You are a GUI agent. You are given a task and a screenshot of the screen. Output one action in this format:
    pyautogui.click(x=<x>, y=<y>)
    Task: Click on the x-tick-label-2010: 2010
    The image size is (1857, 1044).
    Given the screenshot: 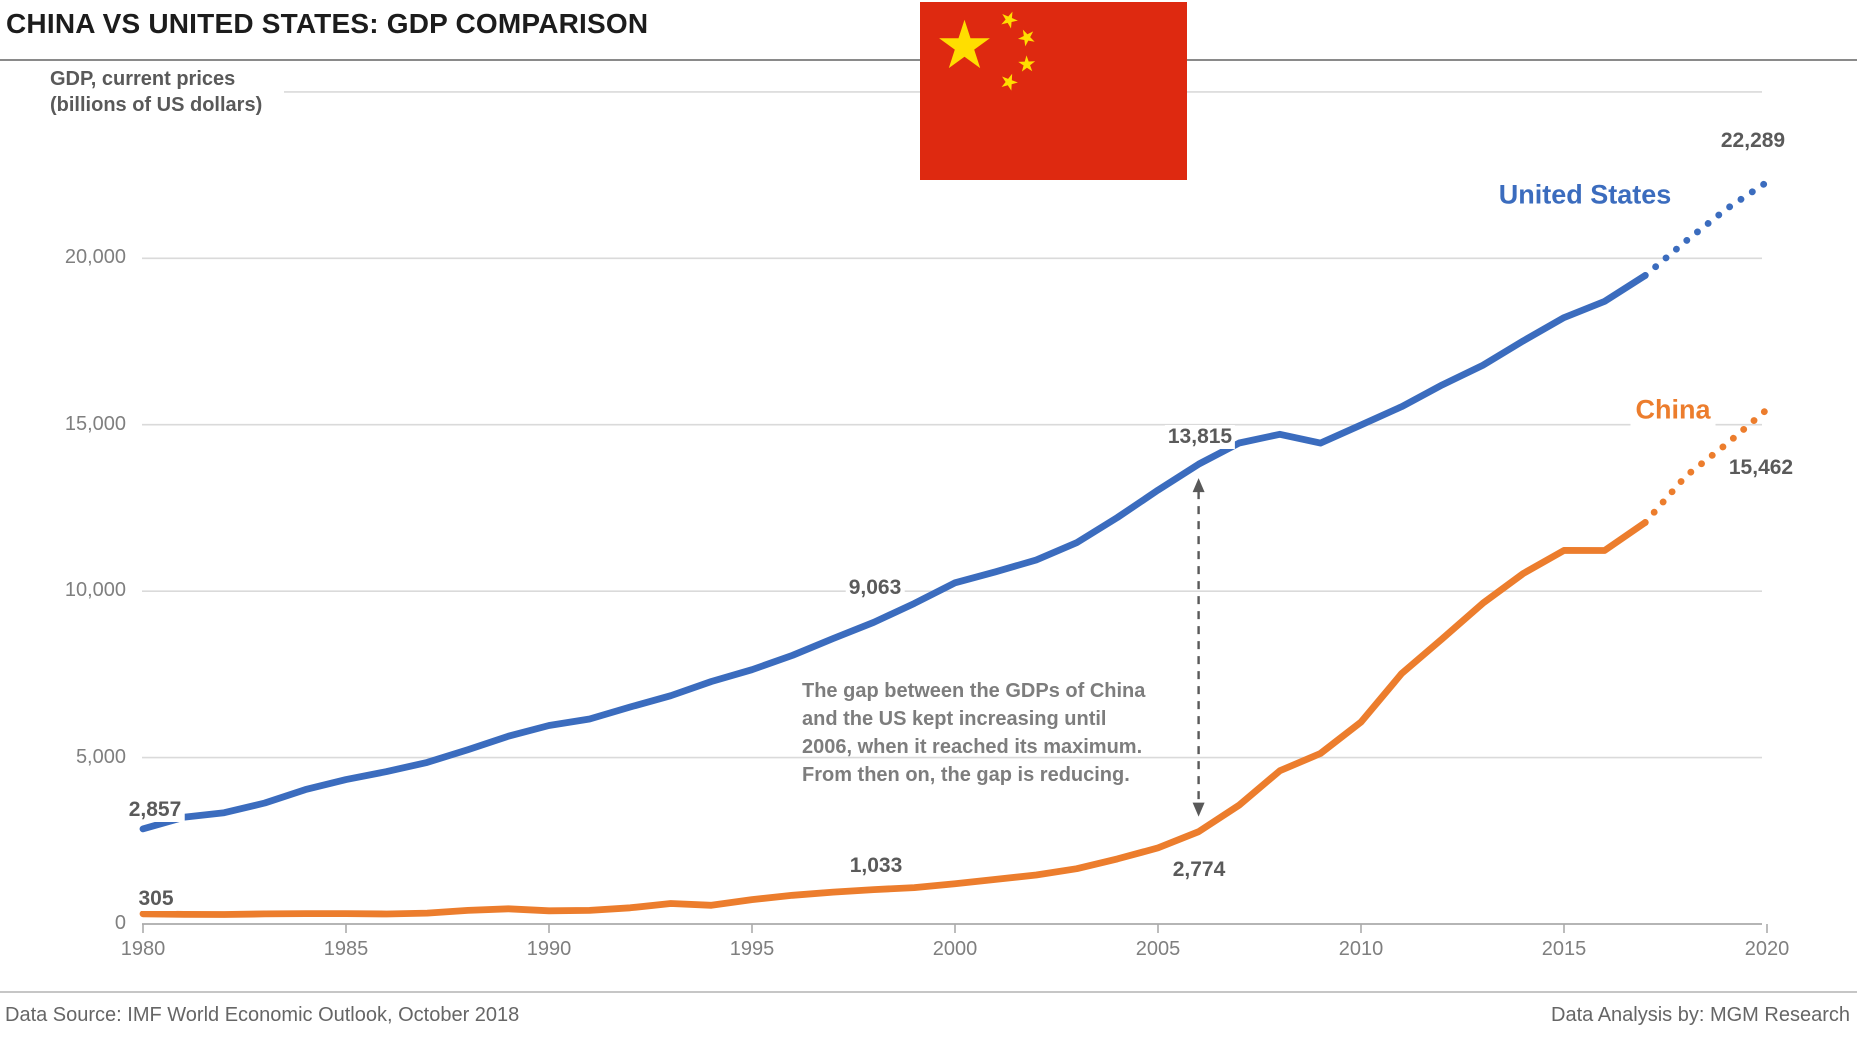 What is the action you would take?
    pyautogui.click(x=1361, y=949)
    